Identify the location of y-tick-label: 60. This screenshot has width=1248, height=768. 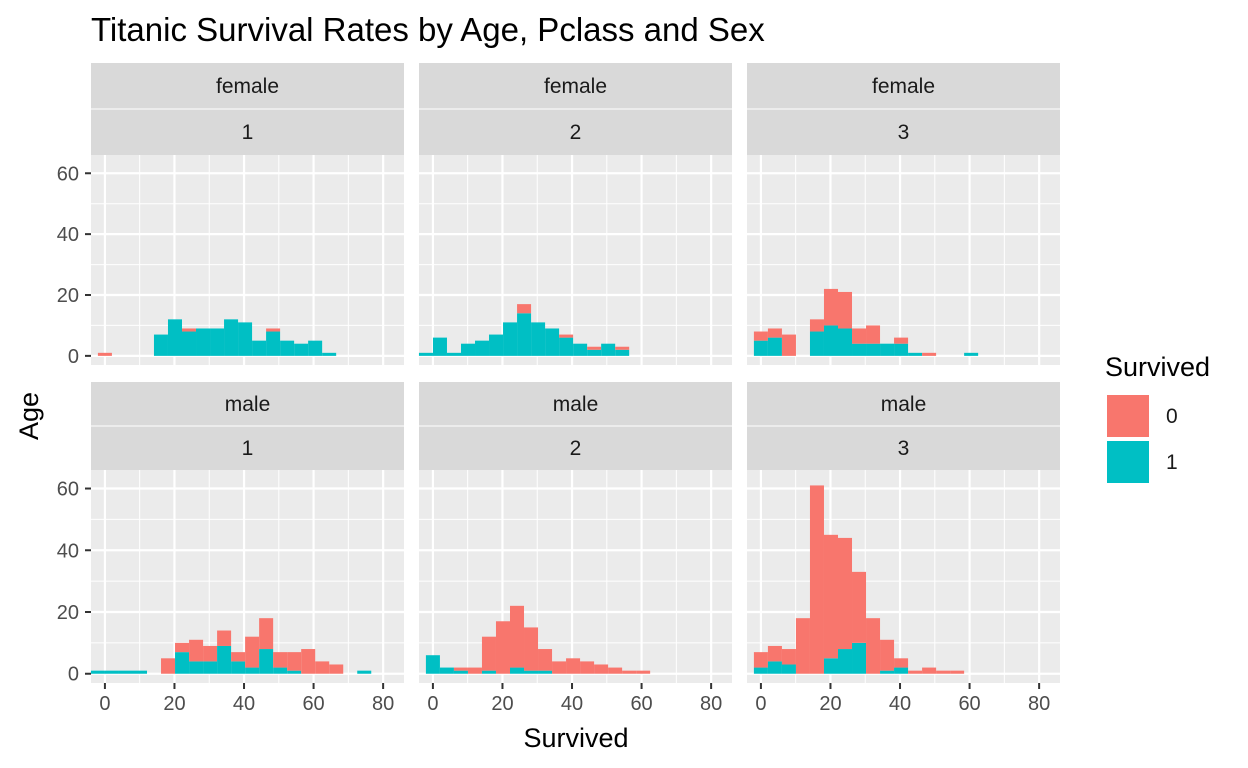
(68, 490).